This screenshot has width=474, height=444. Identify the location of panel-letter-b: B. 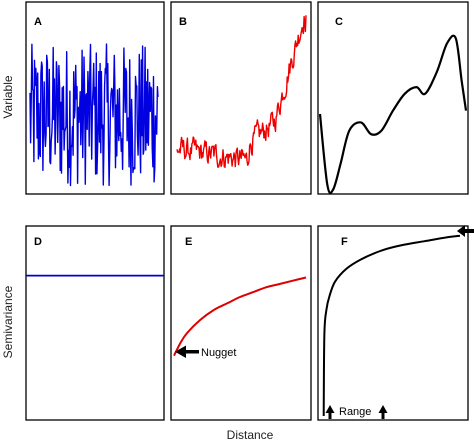
(183, 22).